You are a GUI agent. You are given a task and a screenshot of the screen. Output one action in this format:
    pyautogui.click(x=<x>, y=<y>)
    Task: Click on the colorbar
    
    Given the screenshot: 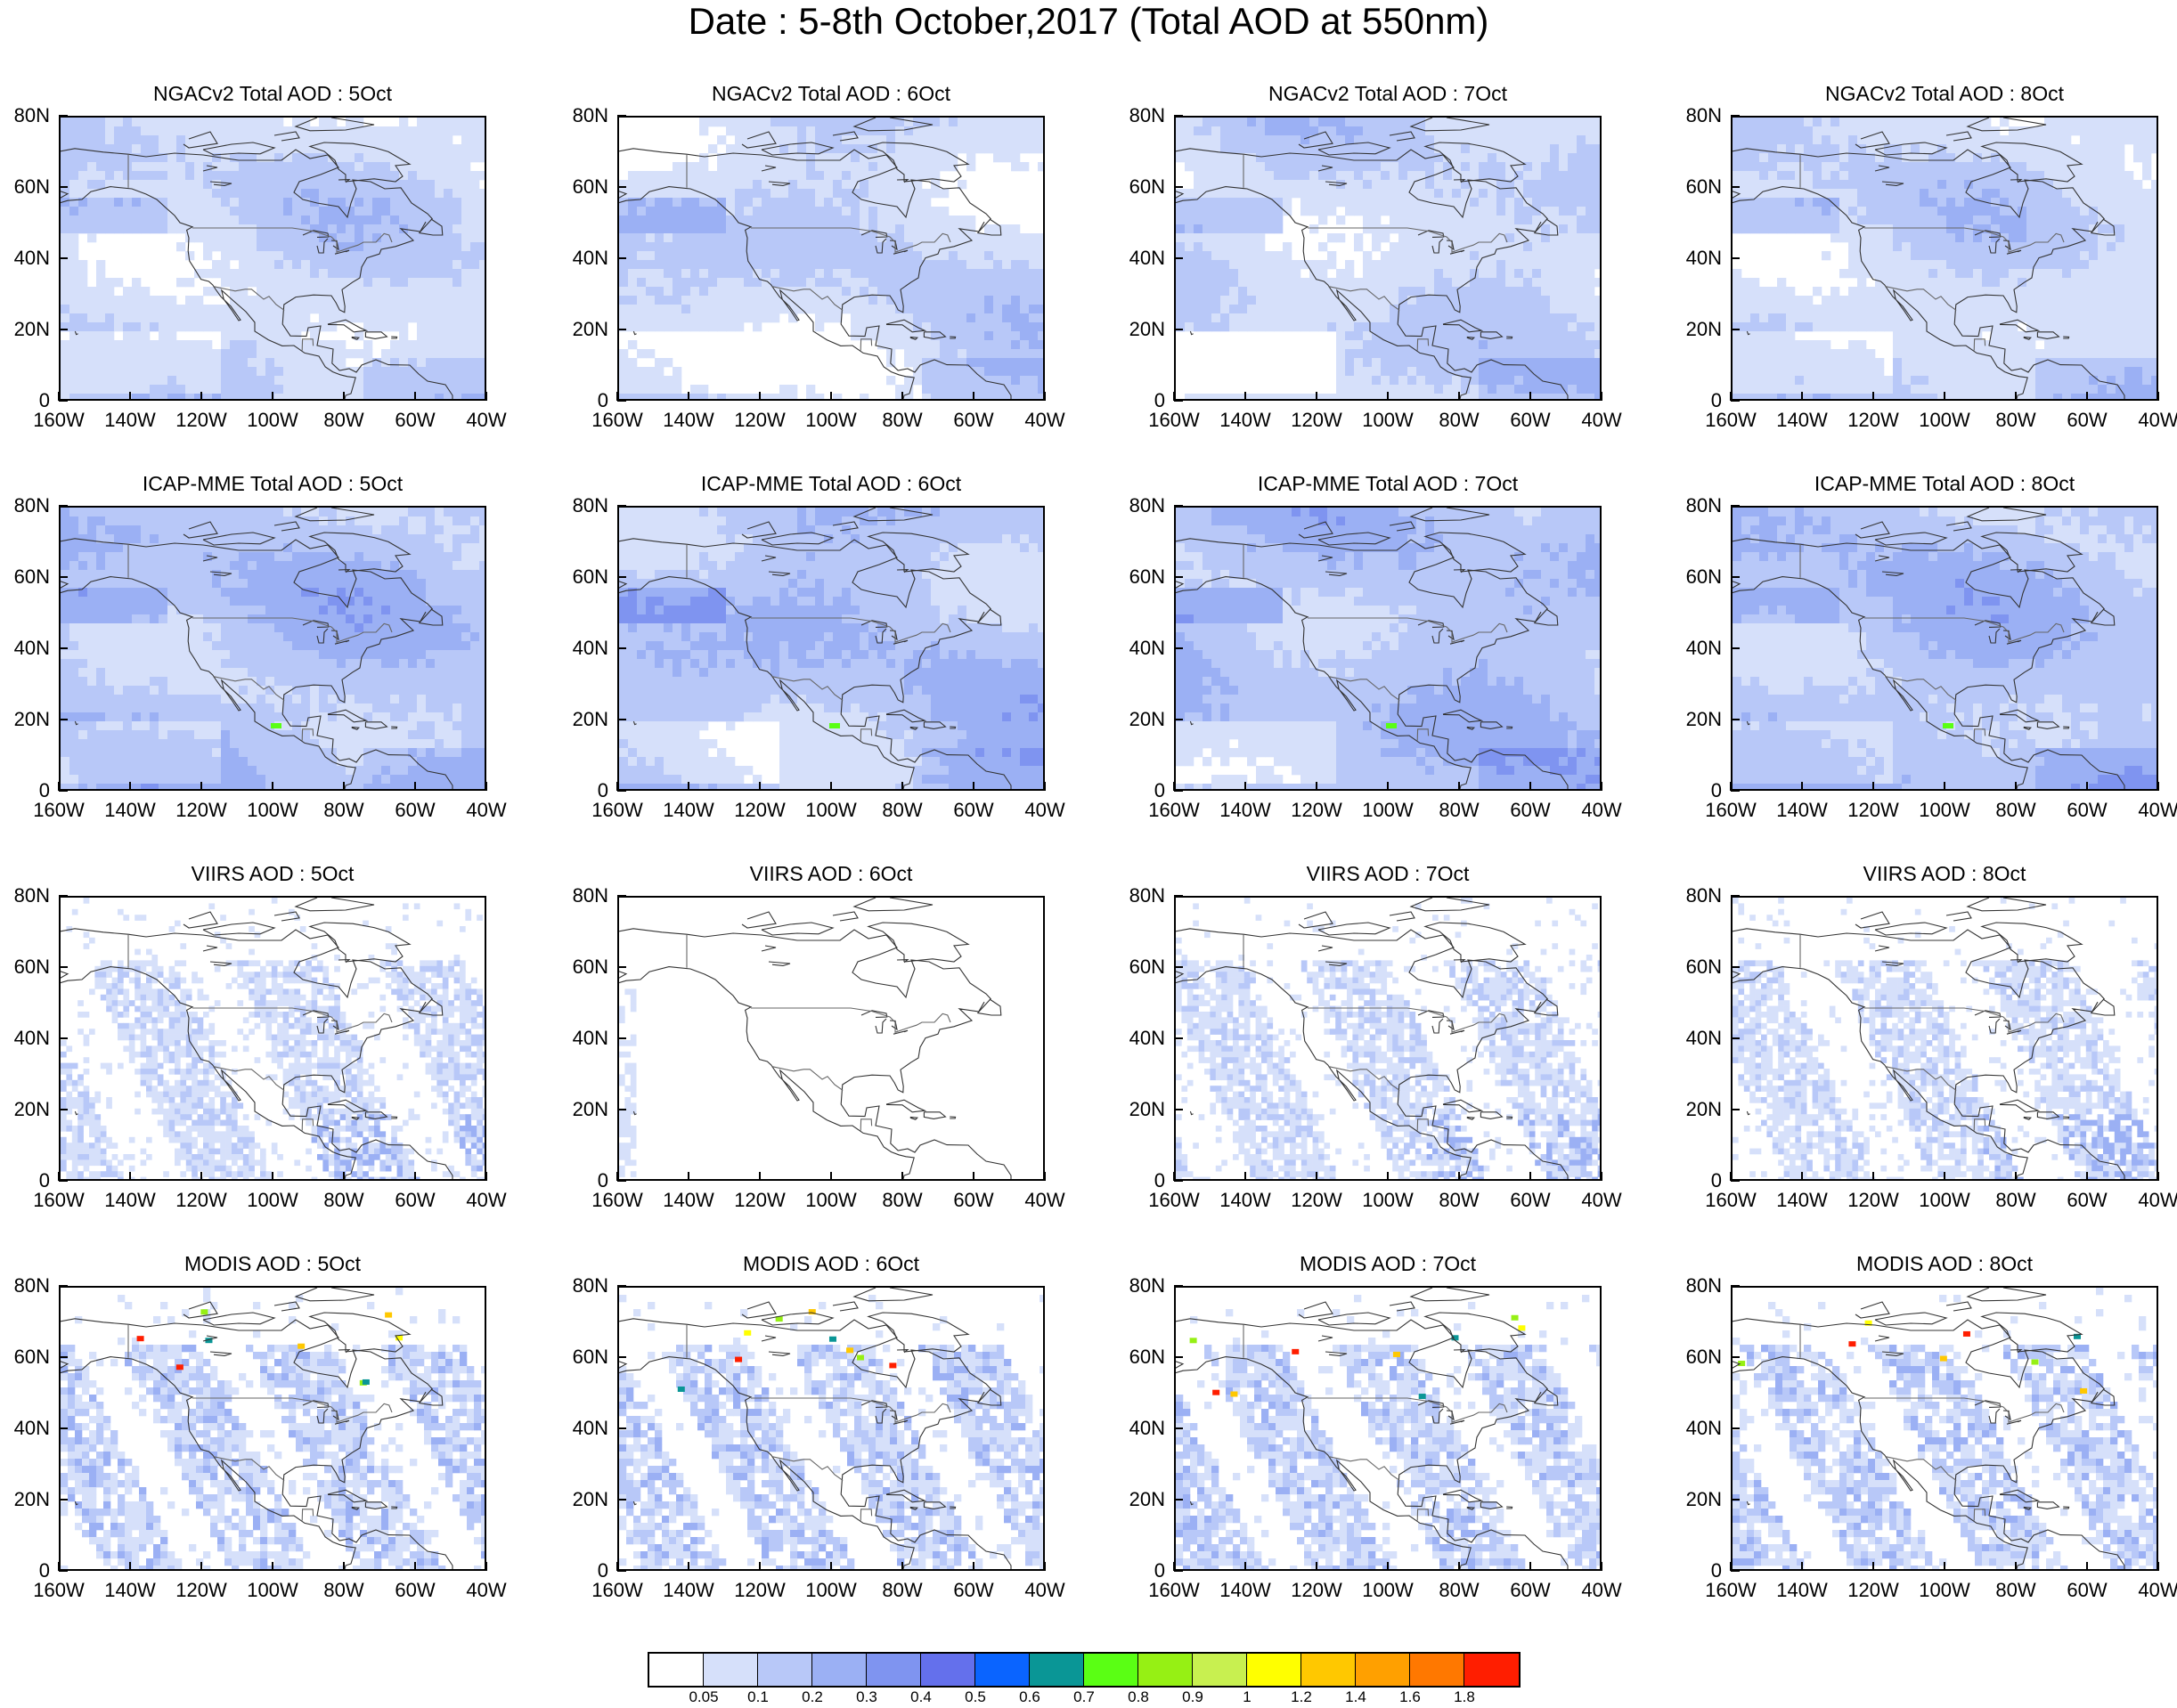 What is the action you would take?
    pyautogui.click(x=1084, y=1670)
    